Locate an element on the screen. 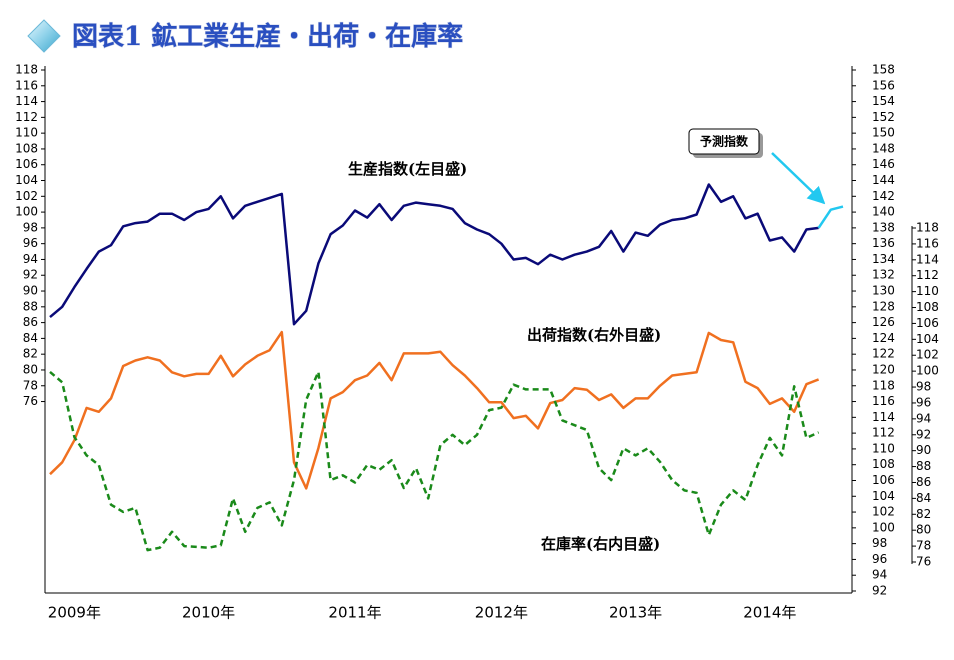 Image resolution: width=954 pixels, height=660 pixels. y2ticks-label: 146 is located at coordinates (883, 164).